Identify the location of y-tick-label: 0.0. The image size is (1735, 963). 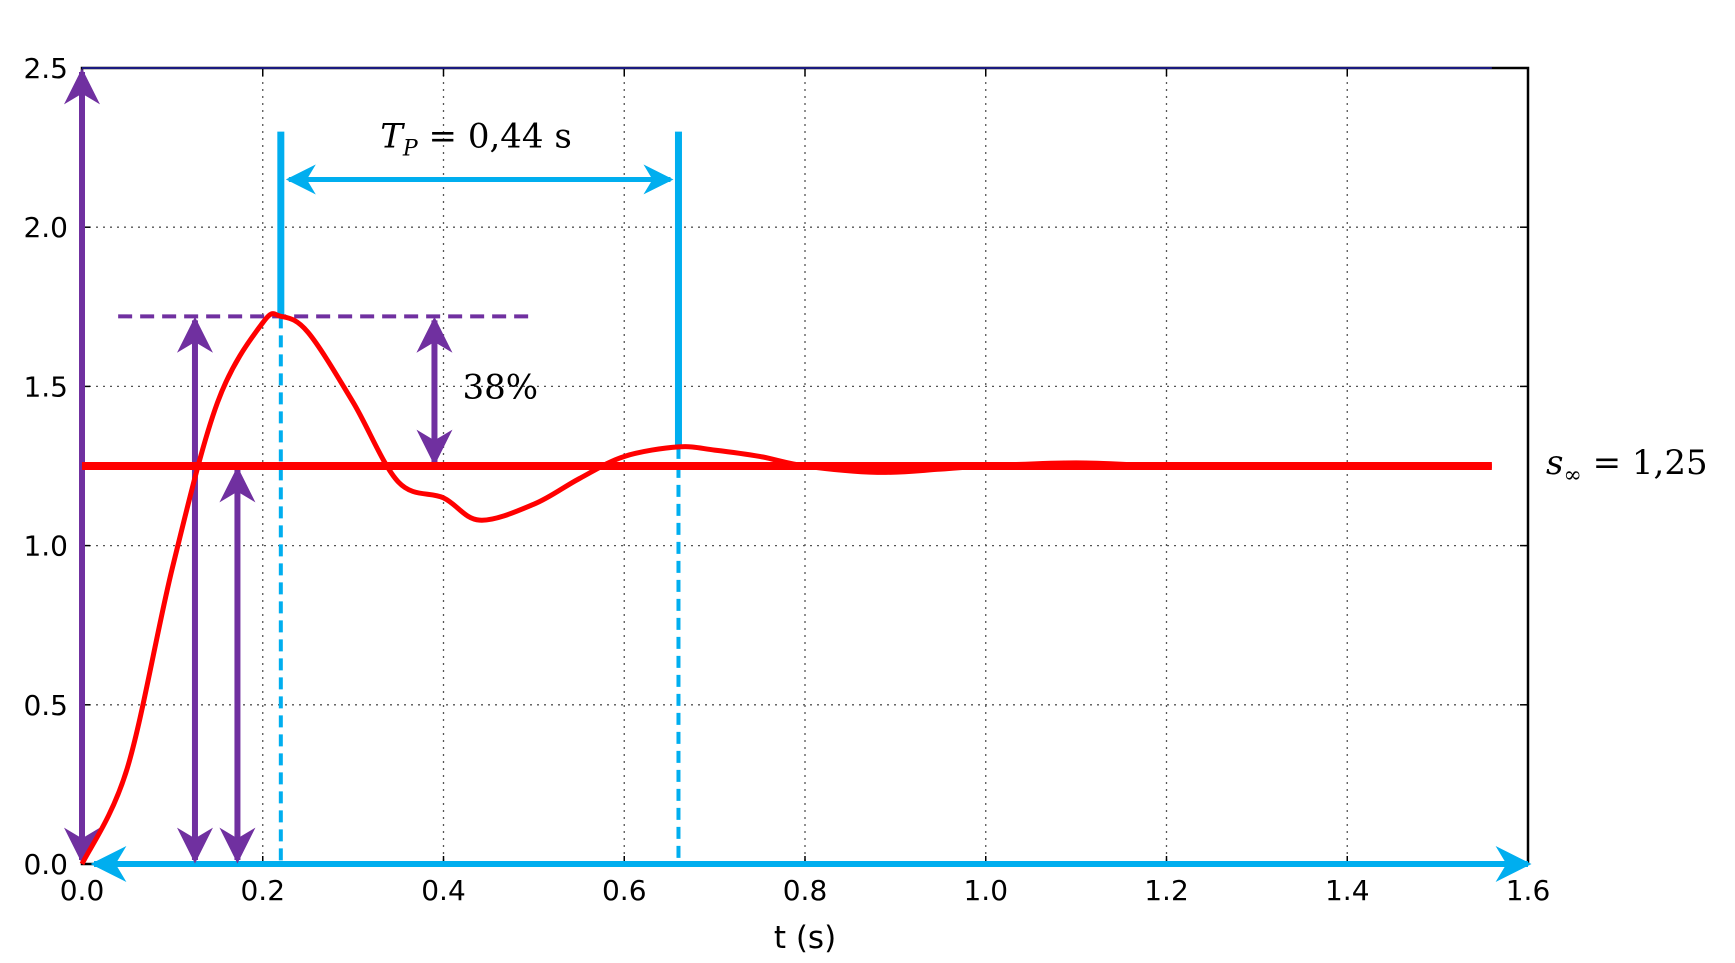
(45, 864).